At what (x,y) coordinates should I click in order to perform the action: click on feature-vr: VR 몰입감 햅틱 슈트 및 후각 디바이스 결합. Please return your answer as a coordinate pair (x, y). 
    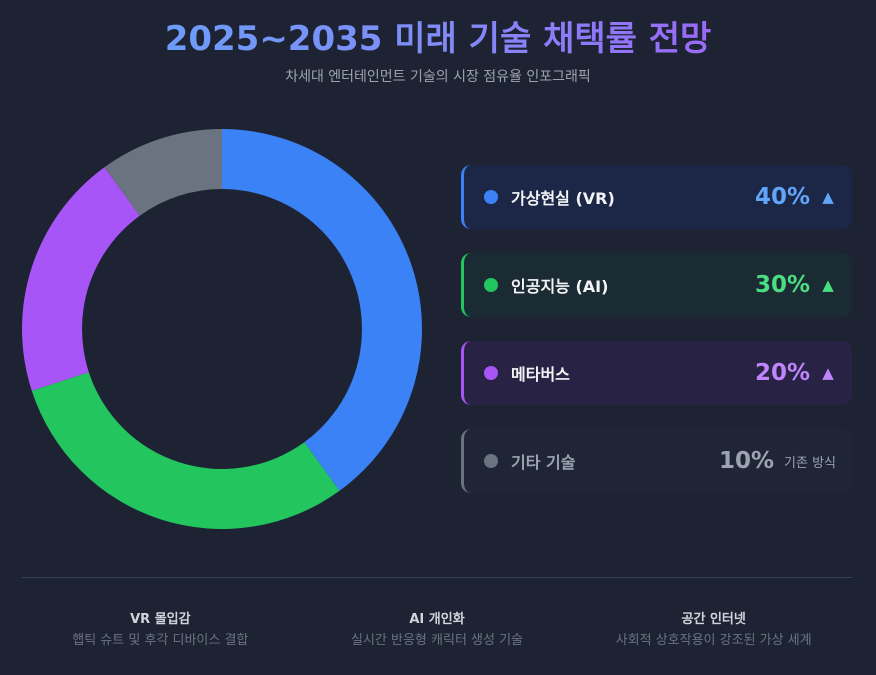
    Looking at the image, I should click on (160, 631).